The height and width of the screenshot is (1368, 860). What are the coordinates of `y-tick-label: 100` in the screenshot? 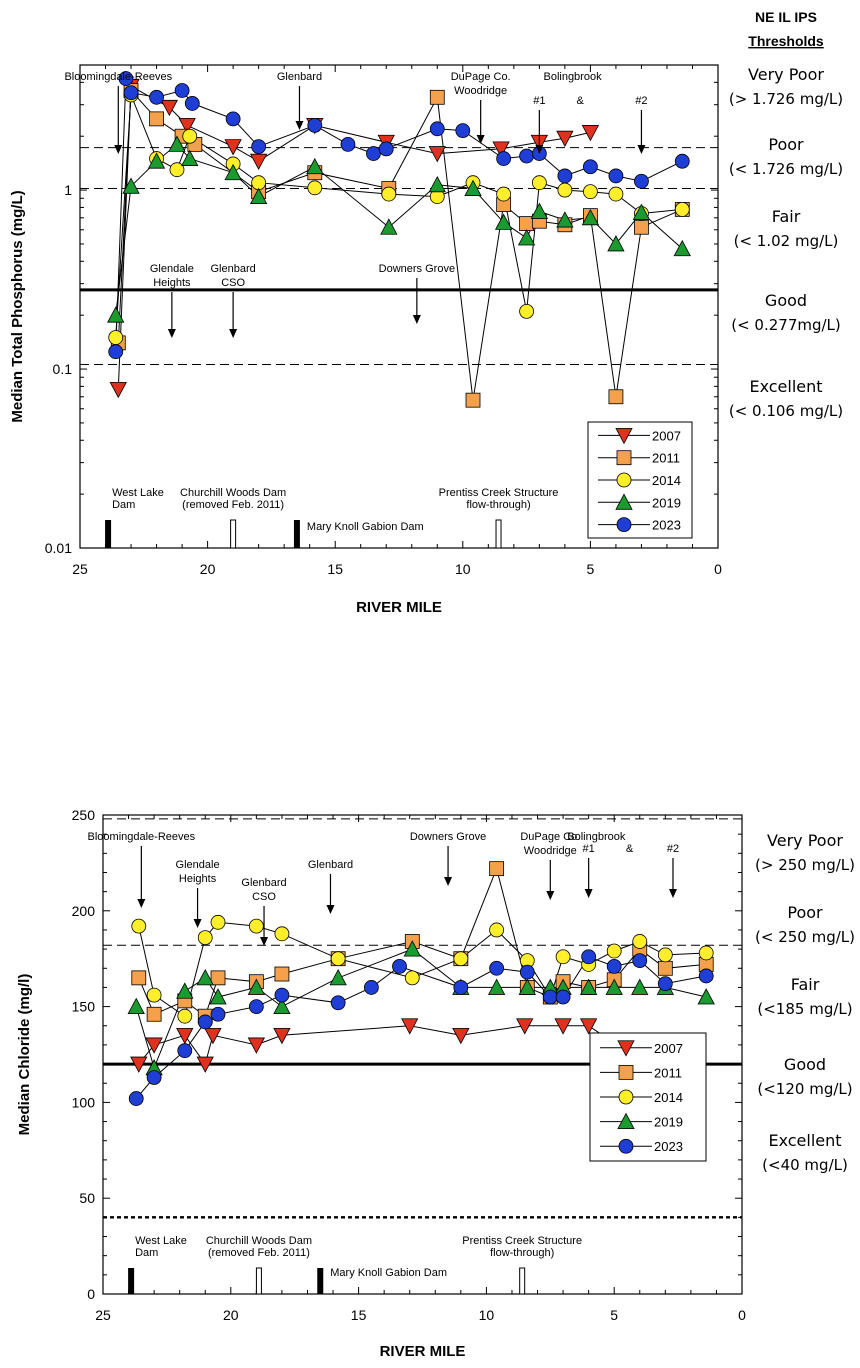 It's located at (84, 1102).